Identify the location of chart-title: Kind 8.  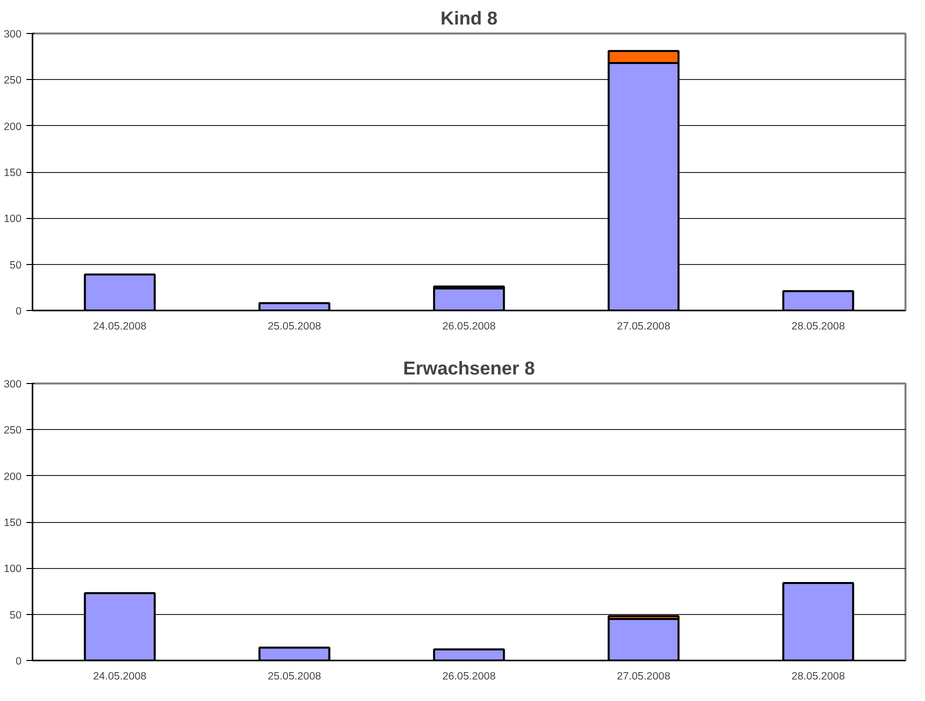
(469, 18).